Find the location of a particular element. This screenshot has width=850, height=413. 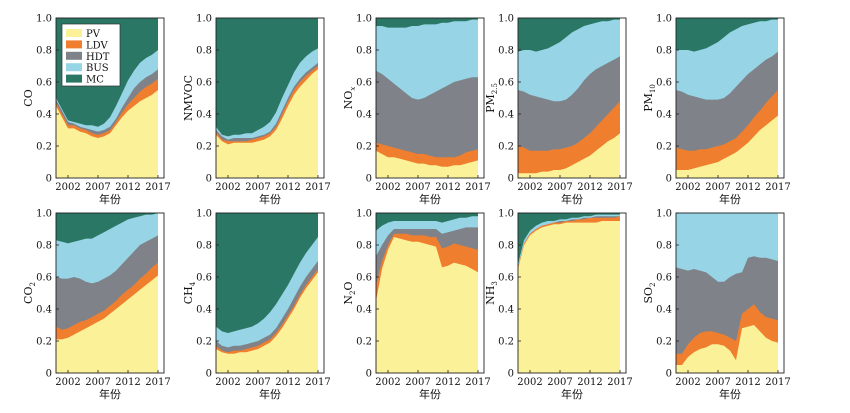

legend-label-hdt: HDT is located at coordinates (98, 57).